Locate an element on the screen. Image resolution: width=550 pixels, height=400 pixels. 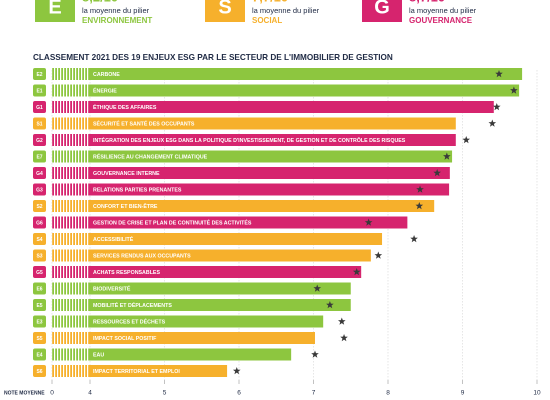
pillar-letter: G is located at coordinates (382, 9).